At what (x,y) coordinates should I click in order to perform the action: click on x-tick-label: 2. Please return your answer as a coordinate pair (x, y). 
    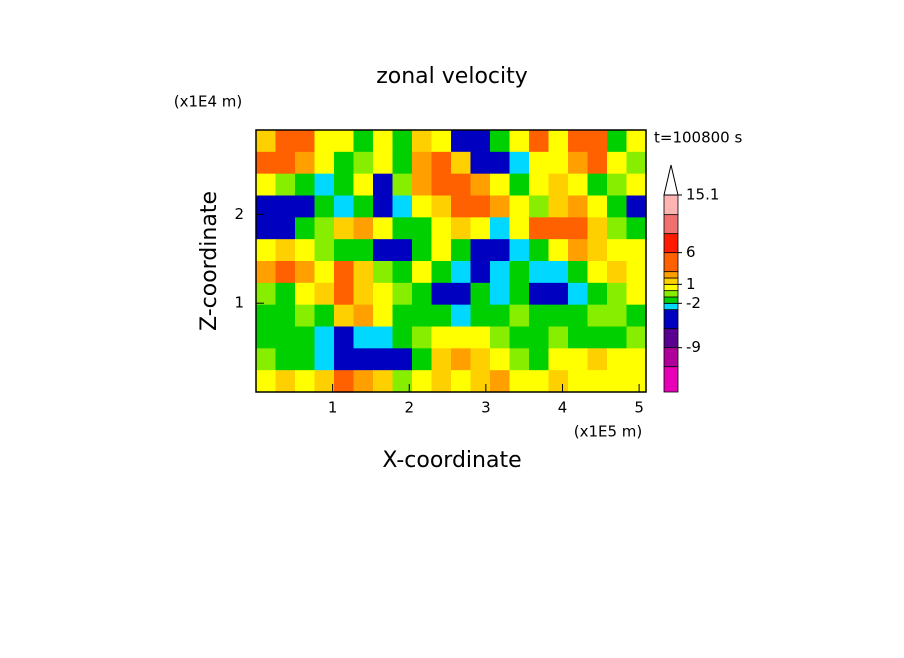
    Looking at the image, I should click on (409, 408).